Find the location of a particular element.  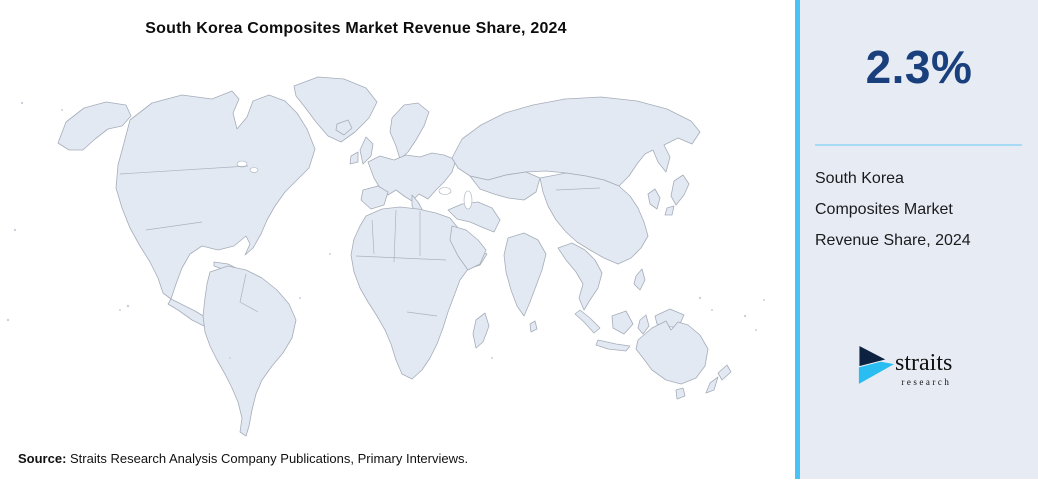

logo-text: straits research is located at coordinates (923, 365).